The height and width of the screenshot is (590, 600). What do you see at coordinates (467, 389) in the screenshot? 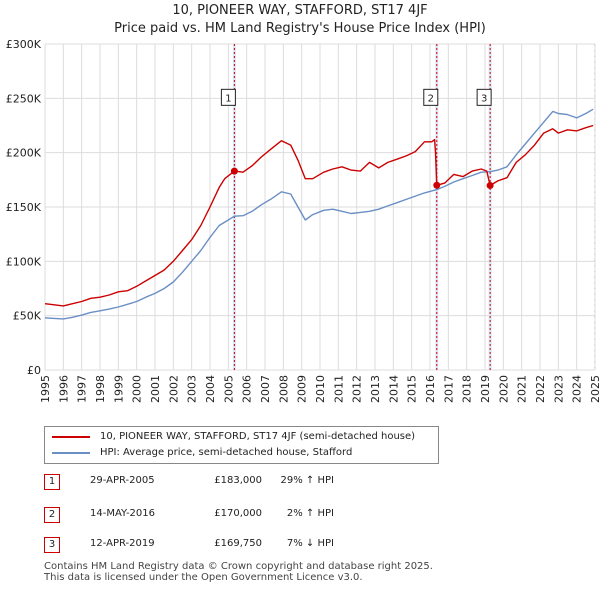
I see `x-tick-label: 2018` at bounding box center [467, 389].